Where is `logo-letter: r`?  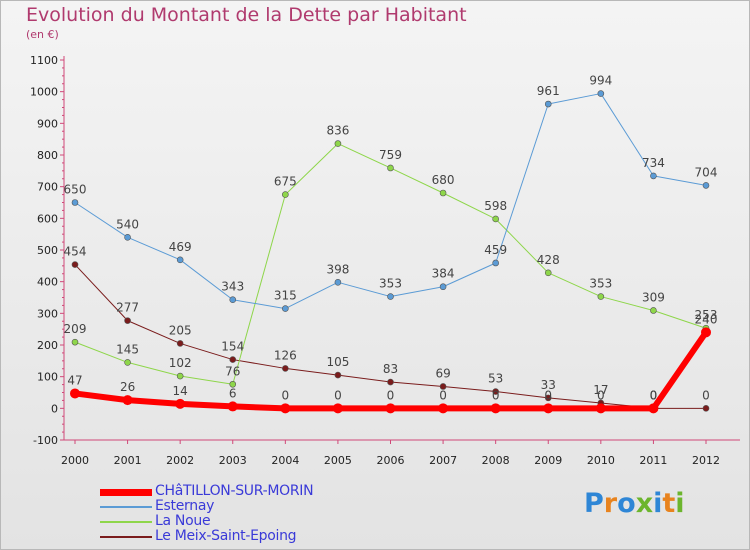
logo-letter: r is located at coordinates (610, 503).